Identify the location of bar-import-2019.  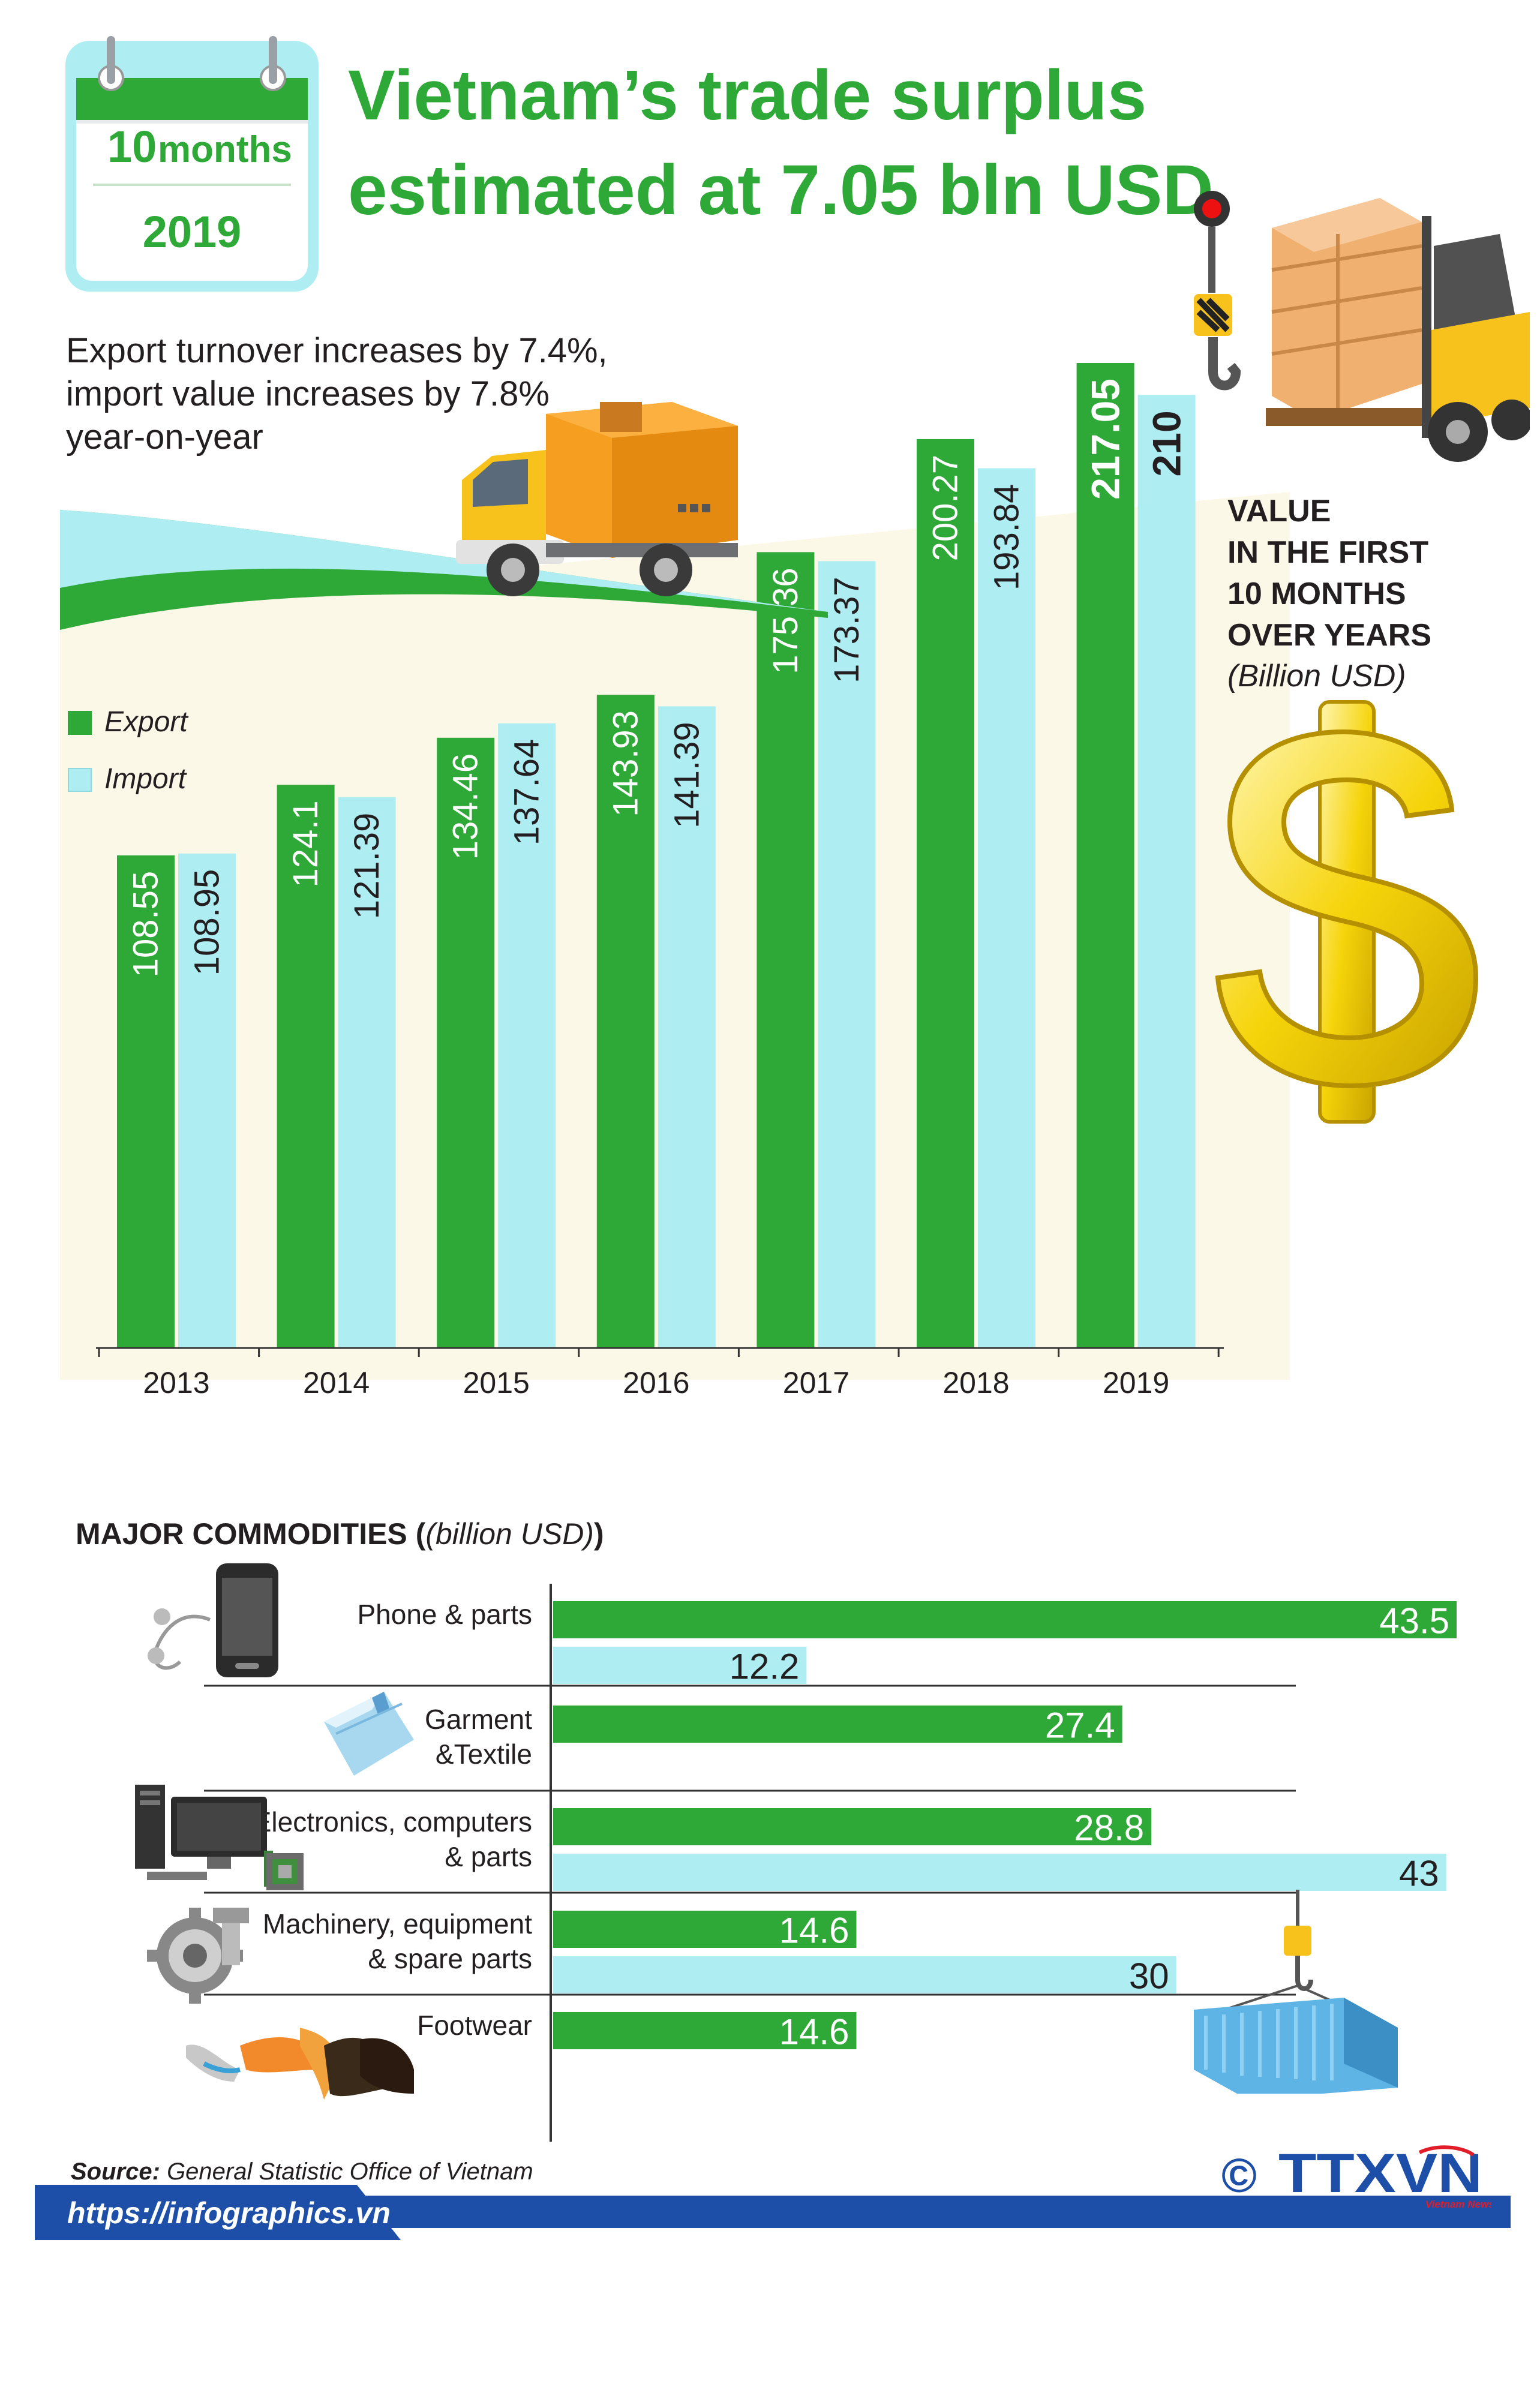
(1166, 872).